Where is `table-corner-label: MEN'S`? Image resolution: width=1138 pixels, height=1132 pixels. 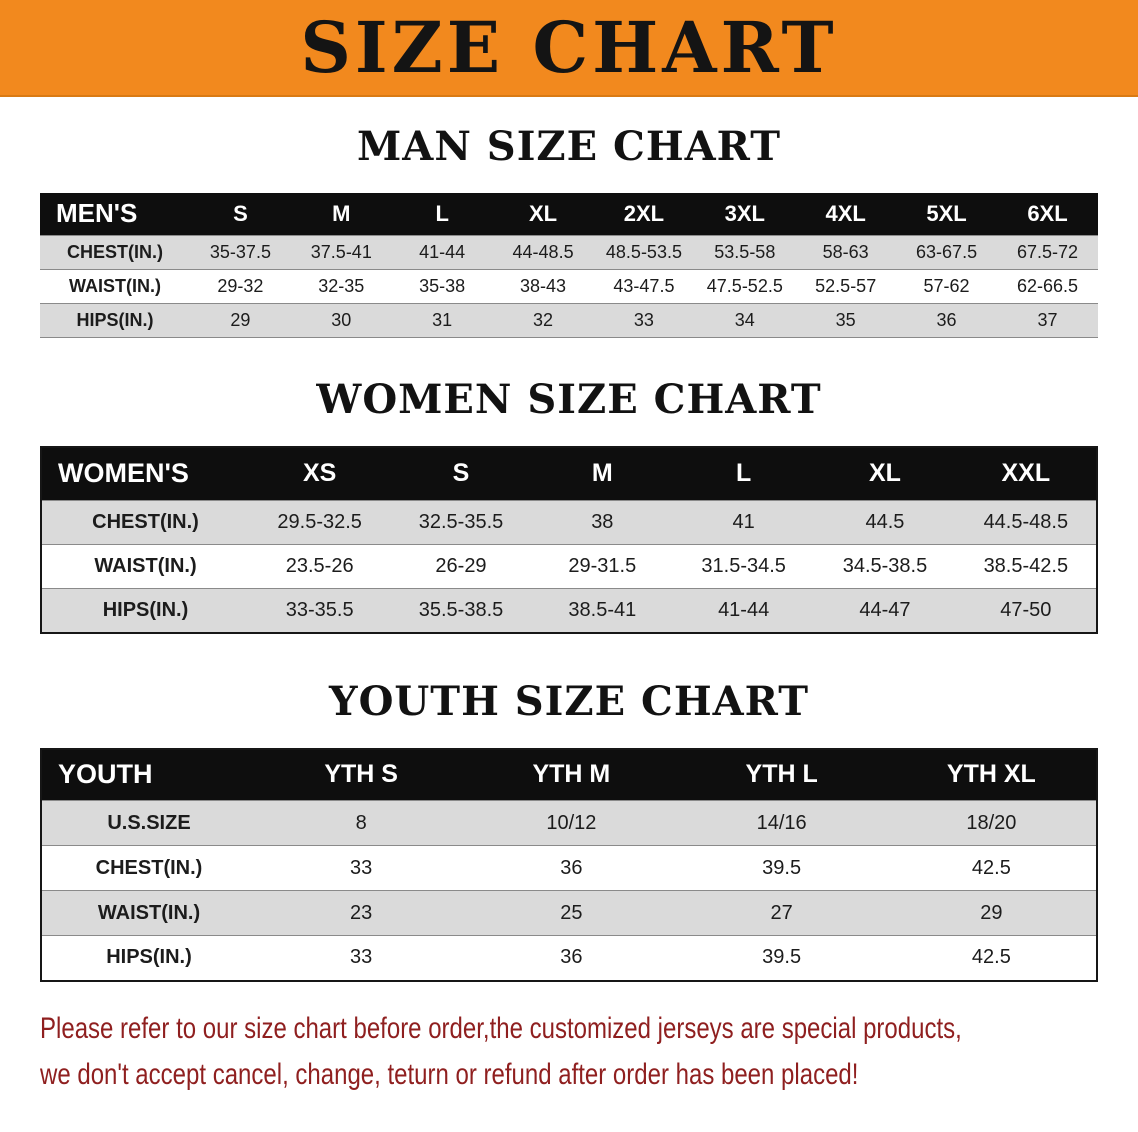 table-corner-label: MEN'S is located at coordinates (115, 214).